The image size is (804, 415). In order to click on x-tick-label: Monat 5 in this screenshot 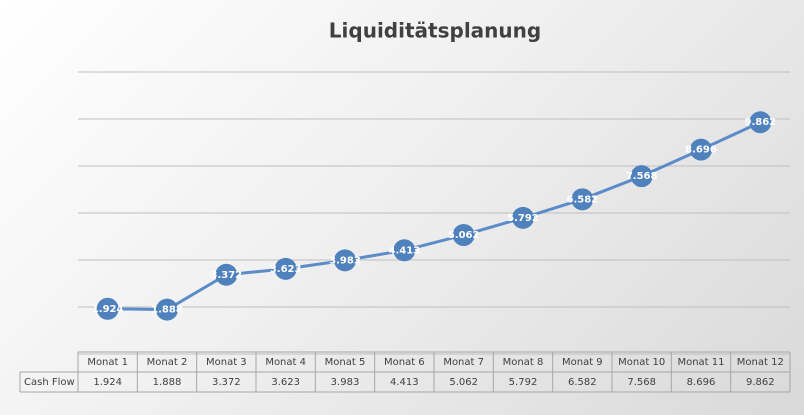, I will do `click(345, 362)`.